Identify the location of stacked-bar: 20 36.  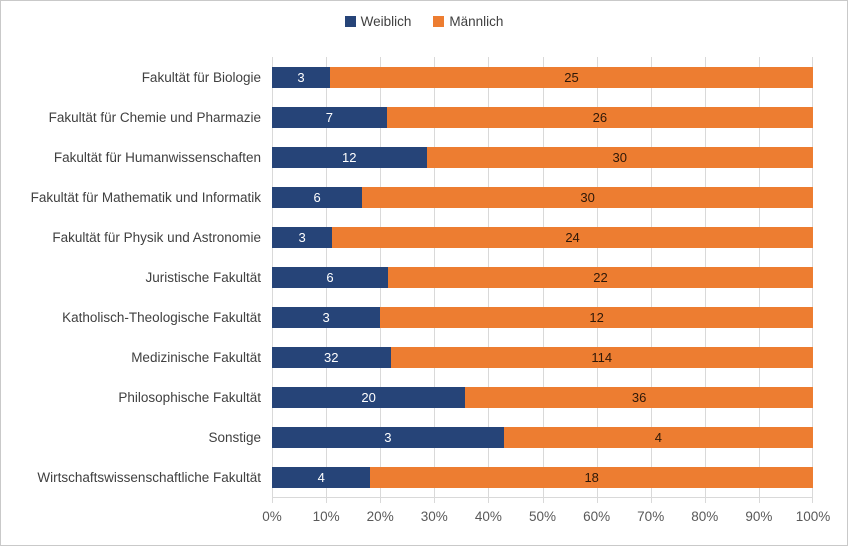
(542, 397).